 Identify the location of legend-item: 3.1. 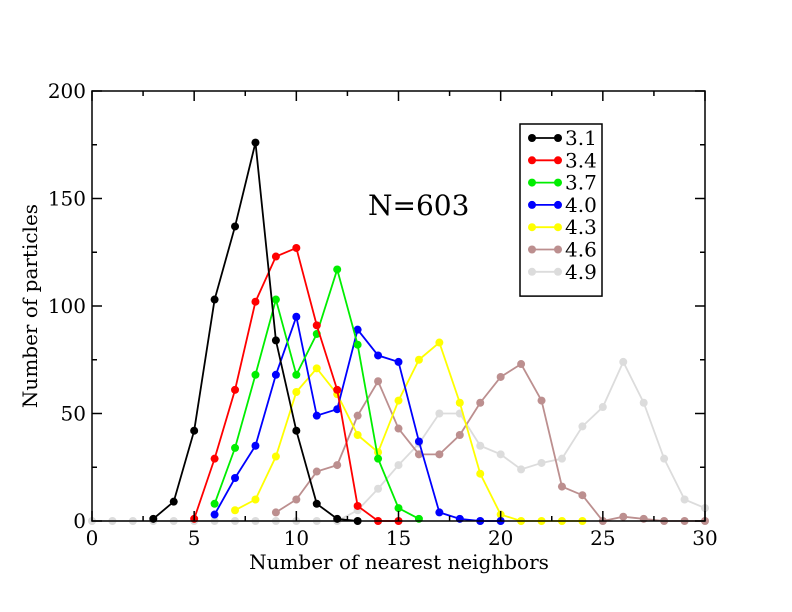
(562, 138).